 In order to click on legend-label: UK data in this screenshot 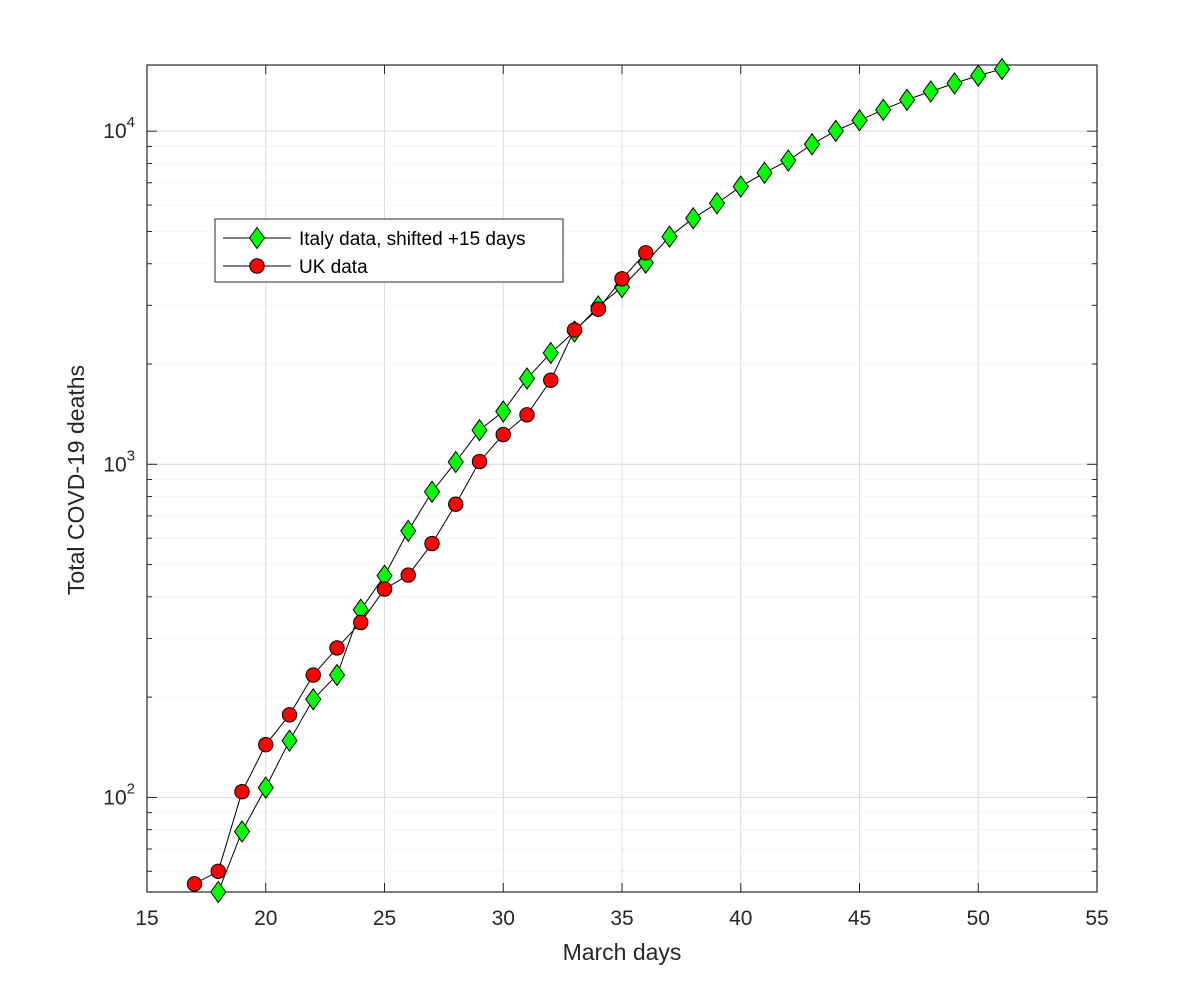, I will do `click(333, 267)`.